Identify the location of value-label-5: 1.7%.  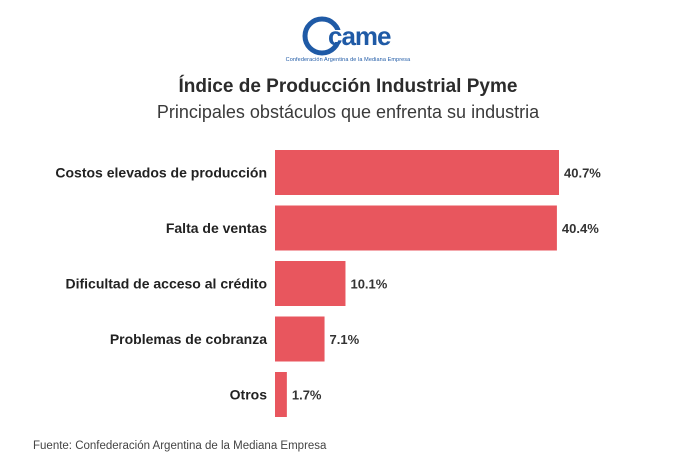
(307, 395).